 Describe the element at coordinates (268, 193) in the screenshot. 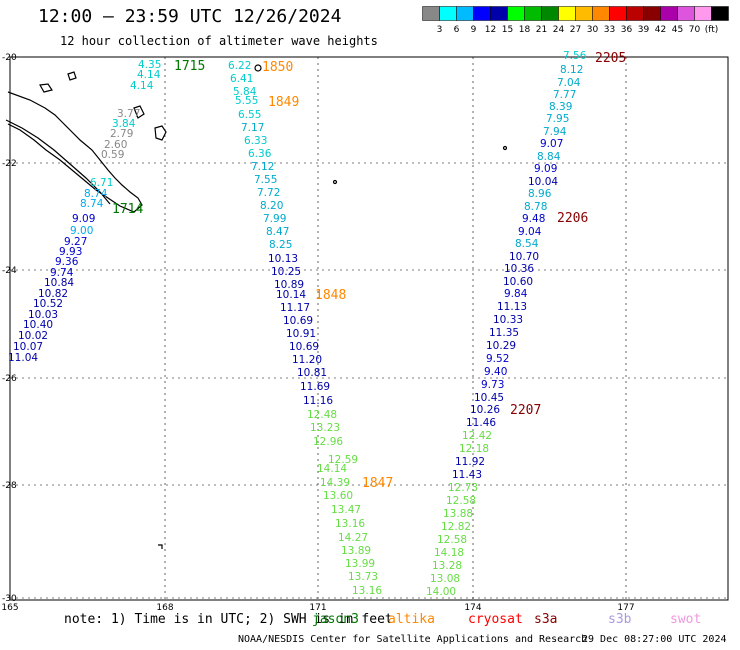

I see `wave-height-label: 7.72` at that location.